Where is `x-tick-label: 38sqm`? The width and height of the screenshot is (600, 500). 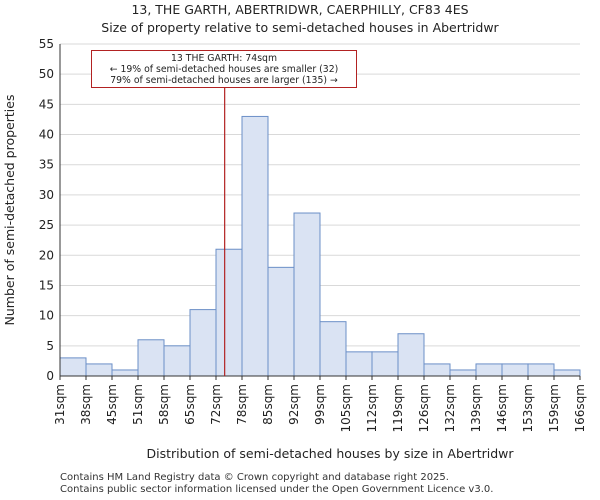 x-tick-label: 38sqm is located at coordinates (86, 404).